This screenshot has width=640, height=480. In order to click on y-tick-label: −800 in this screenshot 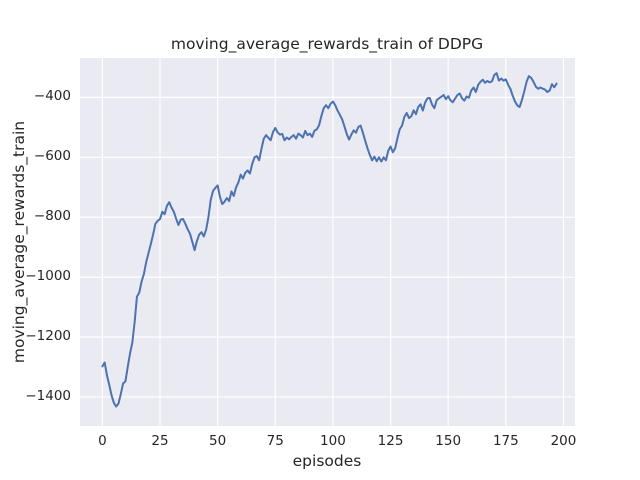, I will do `click(52, 216)`.